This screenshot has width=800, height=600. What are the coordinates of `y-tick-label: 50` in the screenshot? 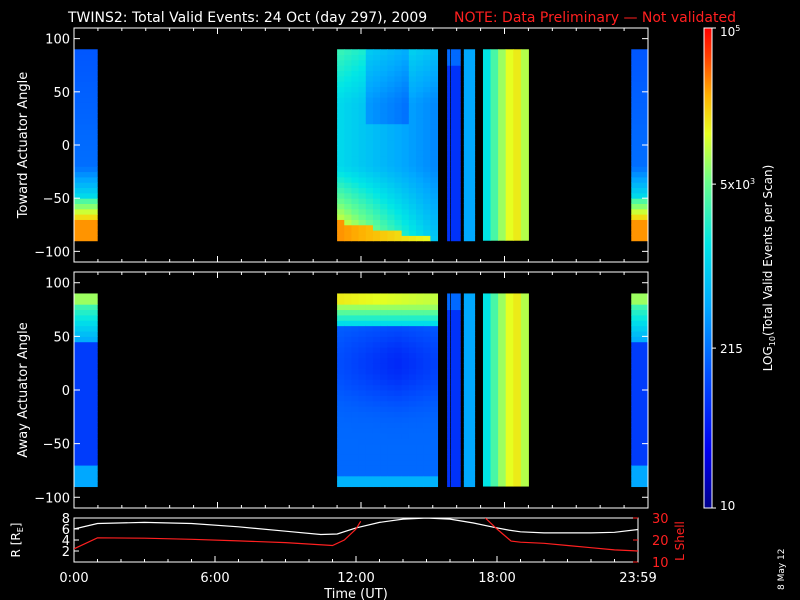 It's located at (61, 93).